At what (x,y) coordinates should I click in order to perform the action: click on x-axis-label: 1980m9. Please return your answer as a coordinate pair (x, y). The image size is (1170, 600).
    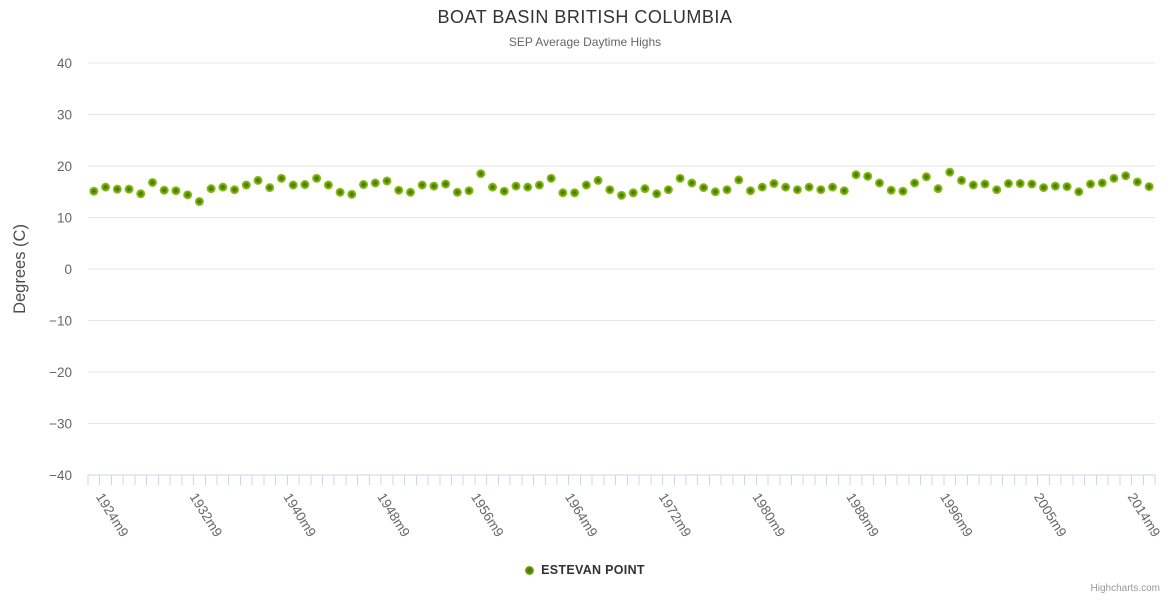
    Looking at the image, I should click on (769, 514).